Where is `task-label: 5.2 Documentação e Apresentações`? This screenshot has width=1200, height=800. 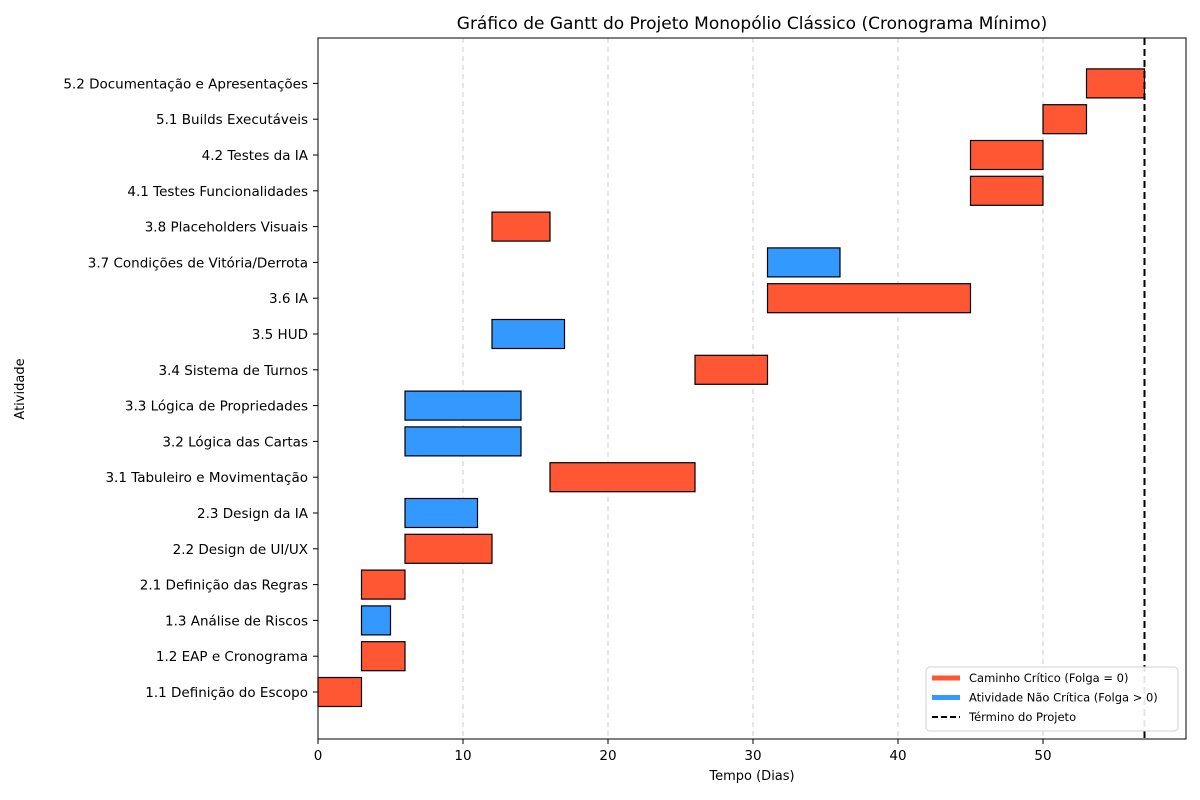
task-label: 5.2 Documentação e Apresentações is located at coordinates (185, 84).